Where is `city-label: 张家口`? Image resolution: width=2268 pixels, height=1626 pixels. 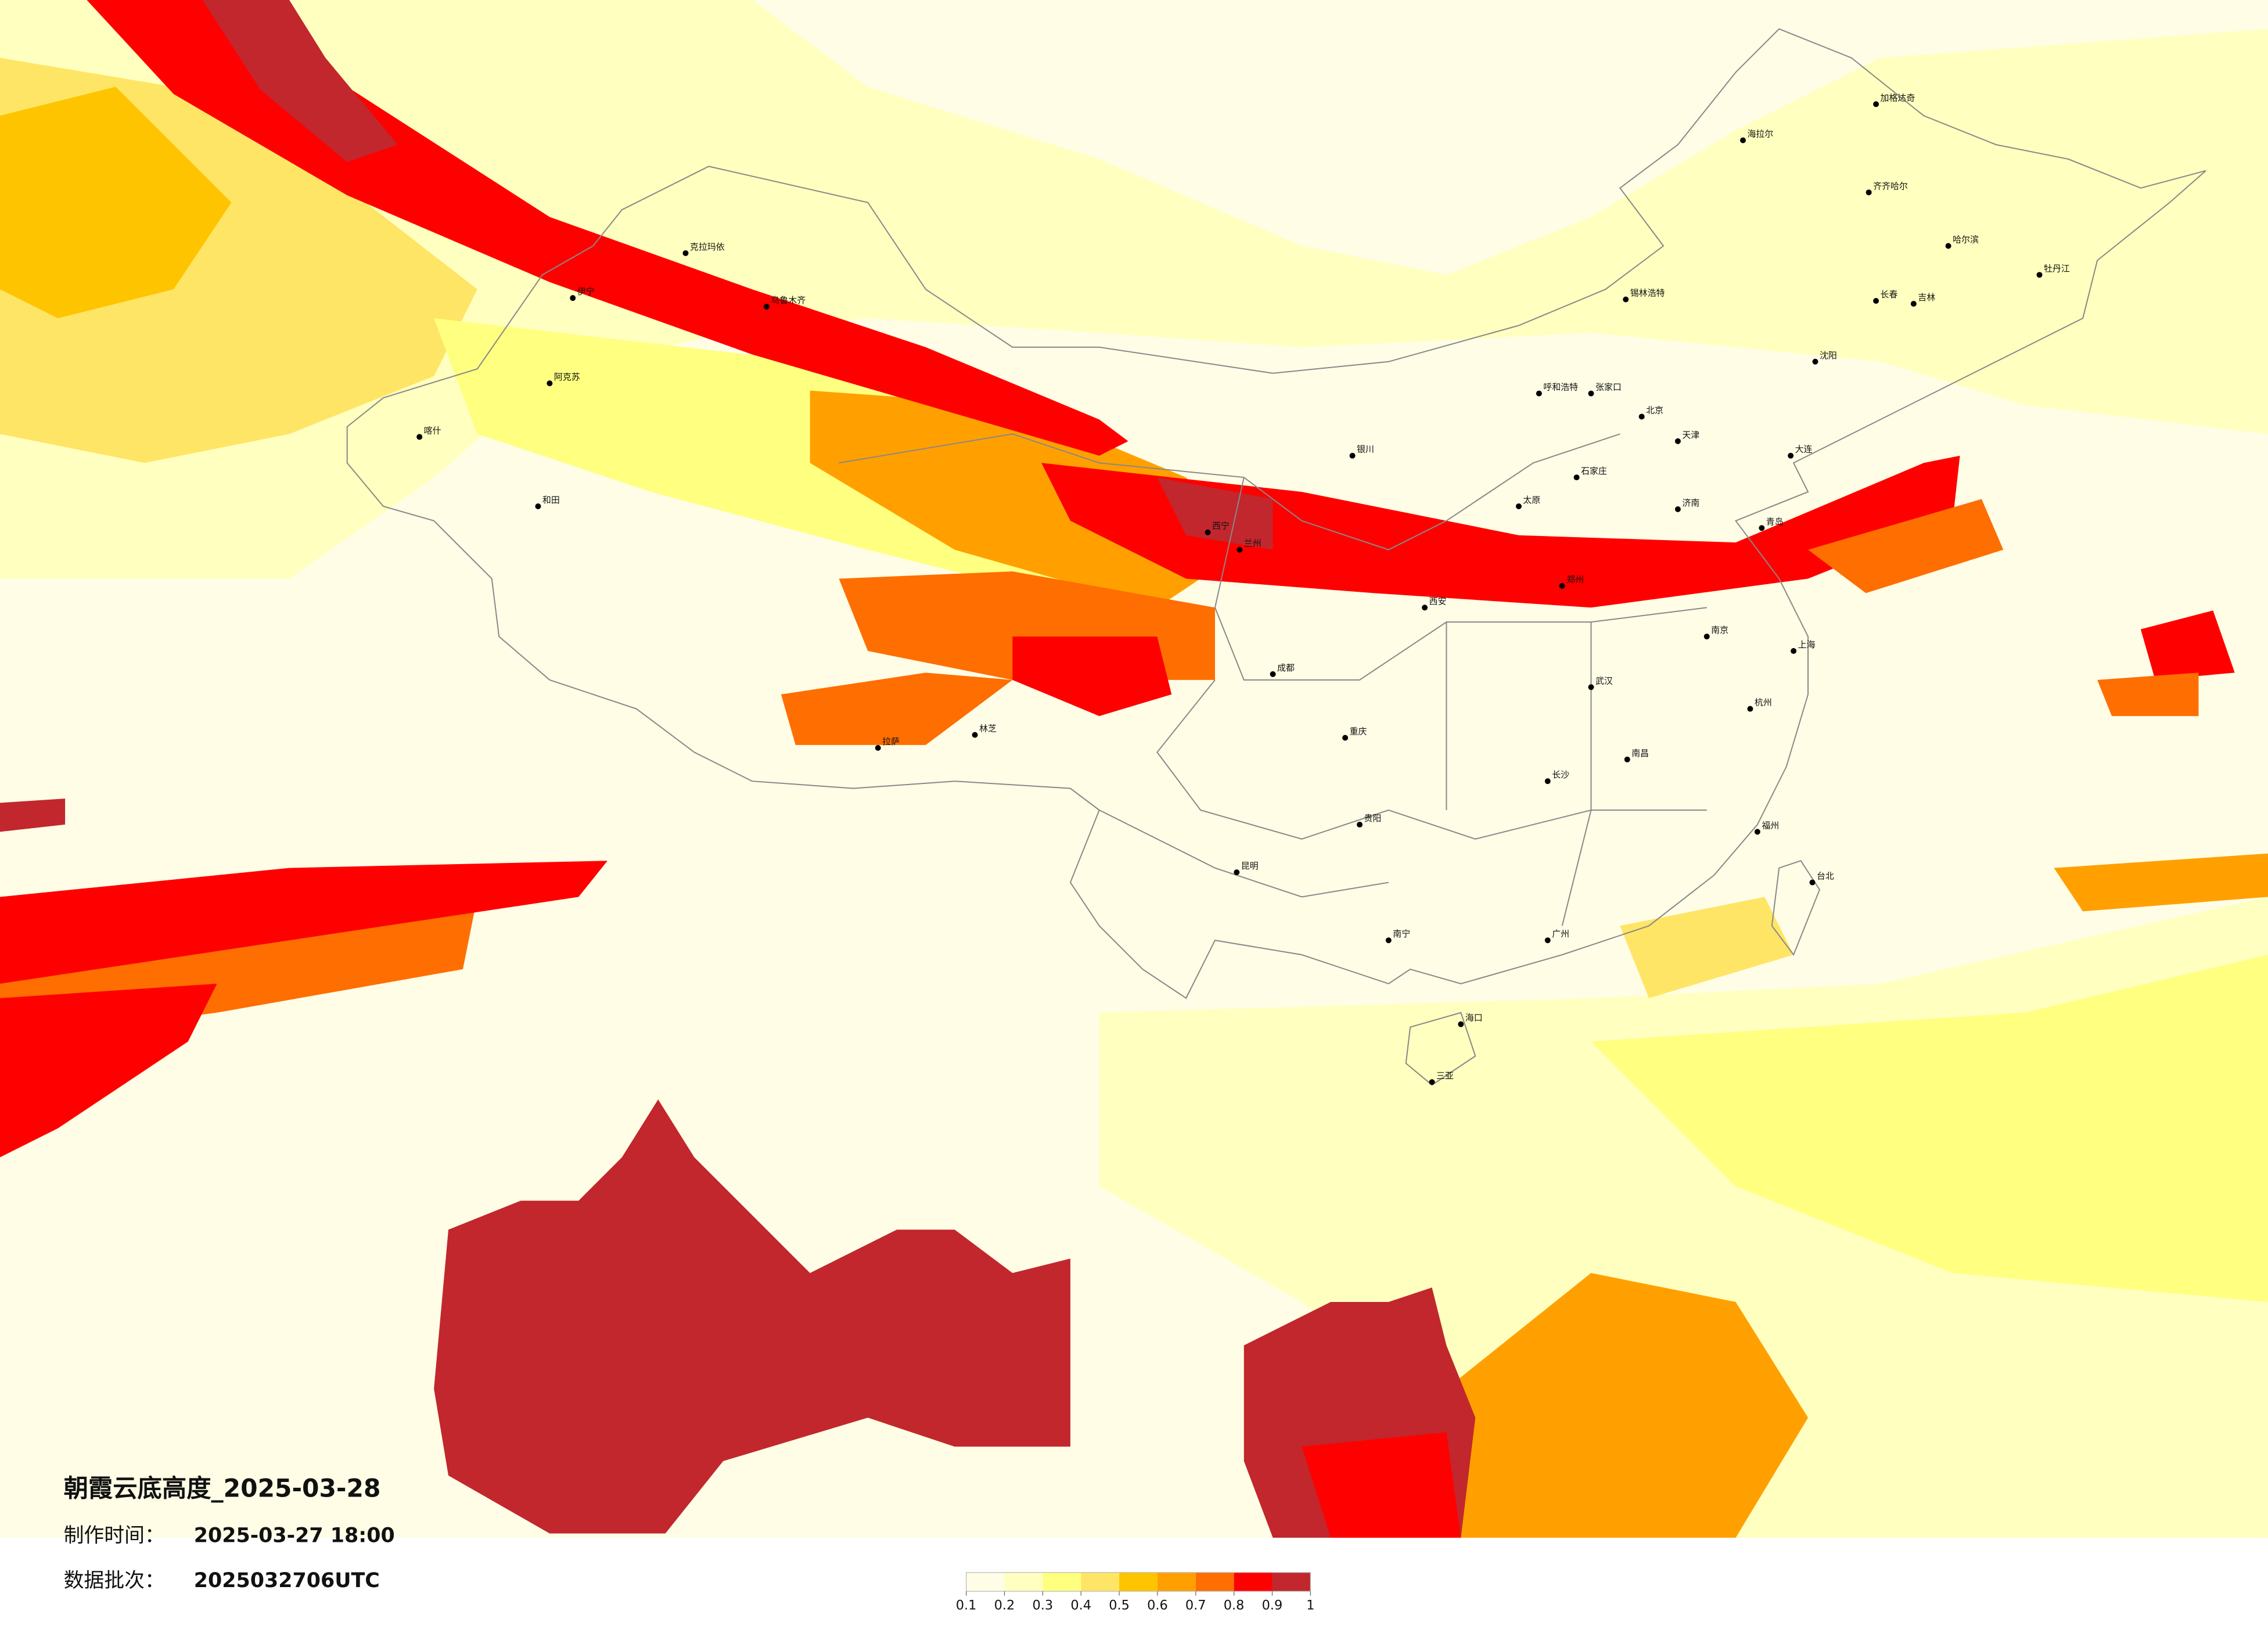
city-label: 张家口 is located at coordinates (1608, 387).